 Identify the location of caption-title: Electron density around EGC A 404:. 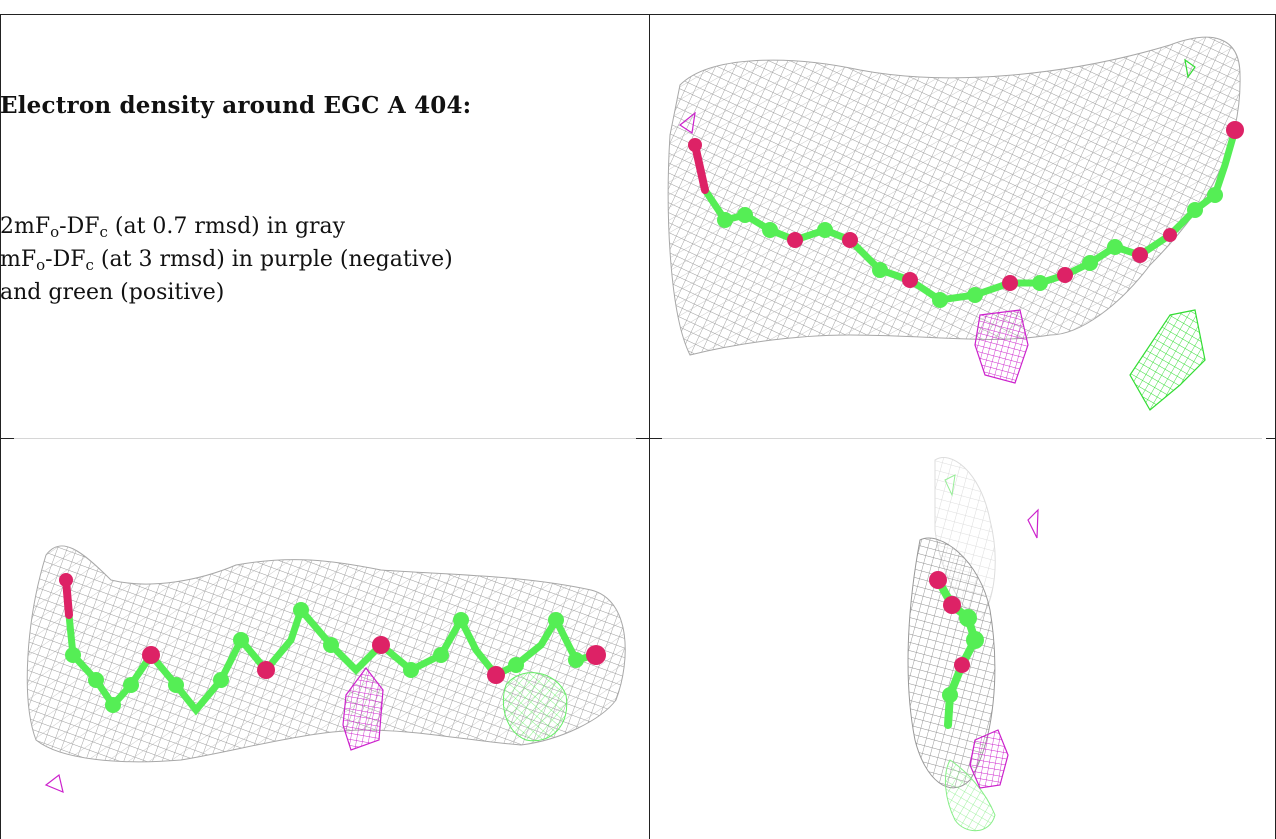
(236, 105).